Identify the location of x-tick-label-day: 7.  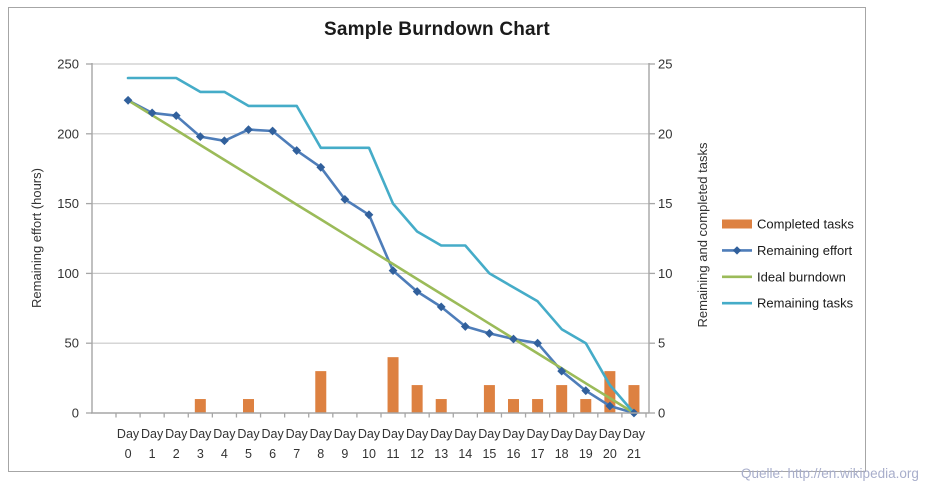
(296, 454).